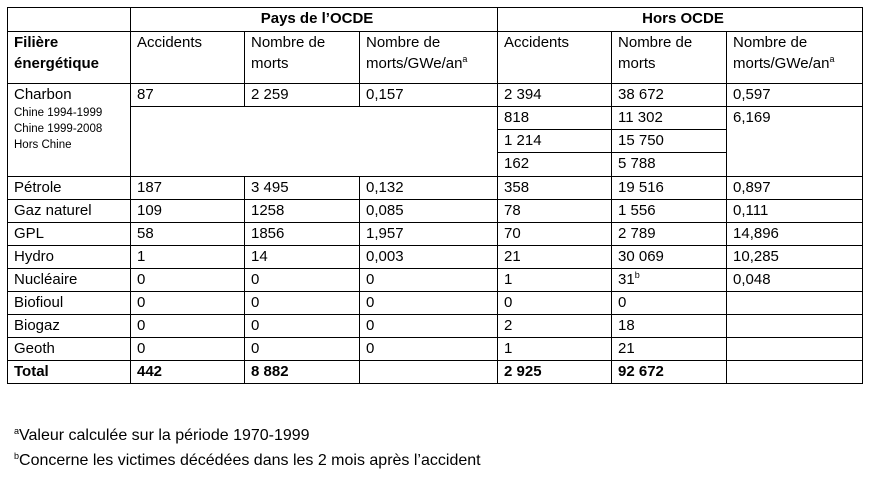 The image size is (873, 491). What do you see at coordinates (555, 326) in the screenshot?
I see `cell: 2` at bounding box center [555, 326].